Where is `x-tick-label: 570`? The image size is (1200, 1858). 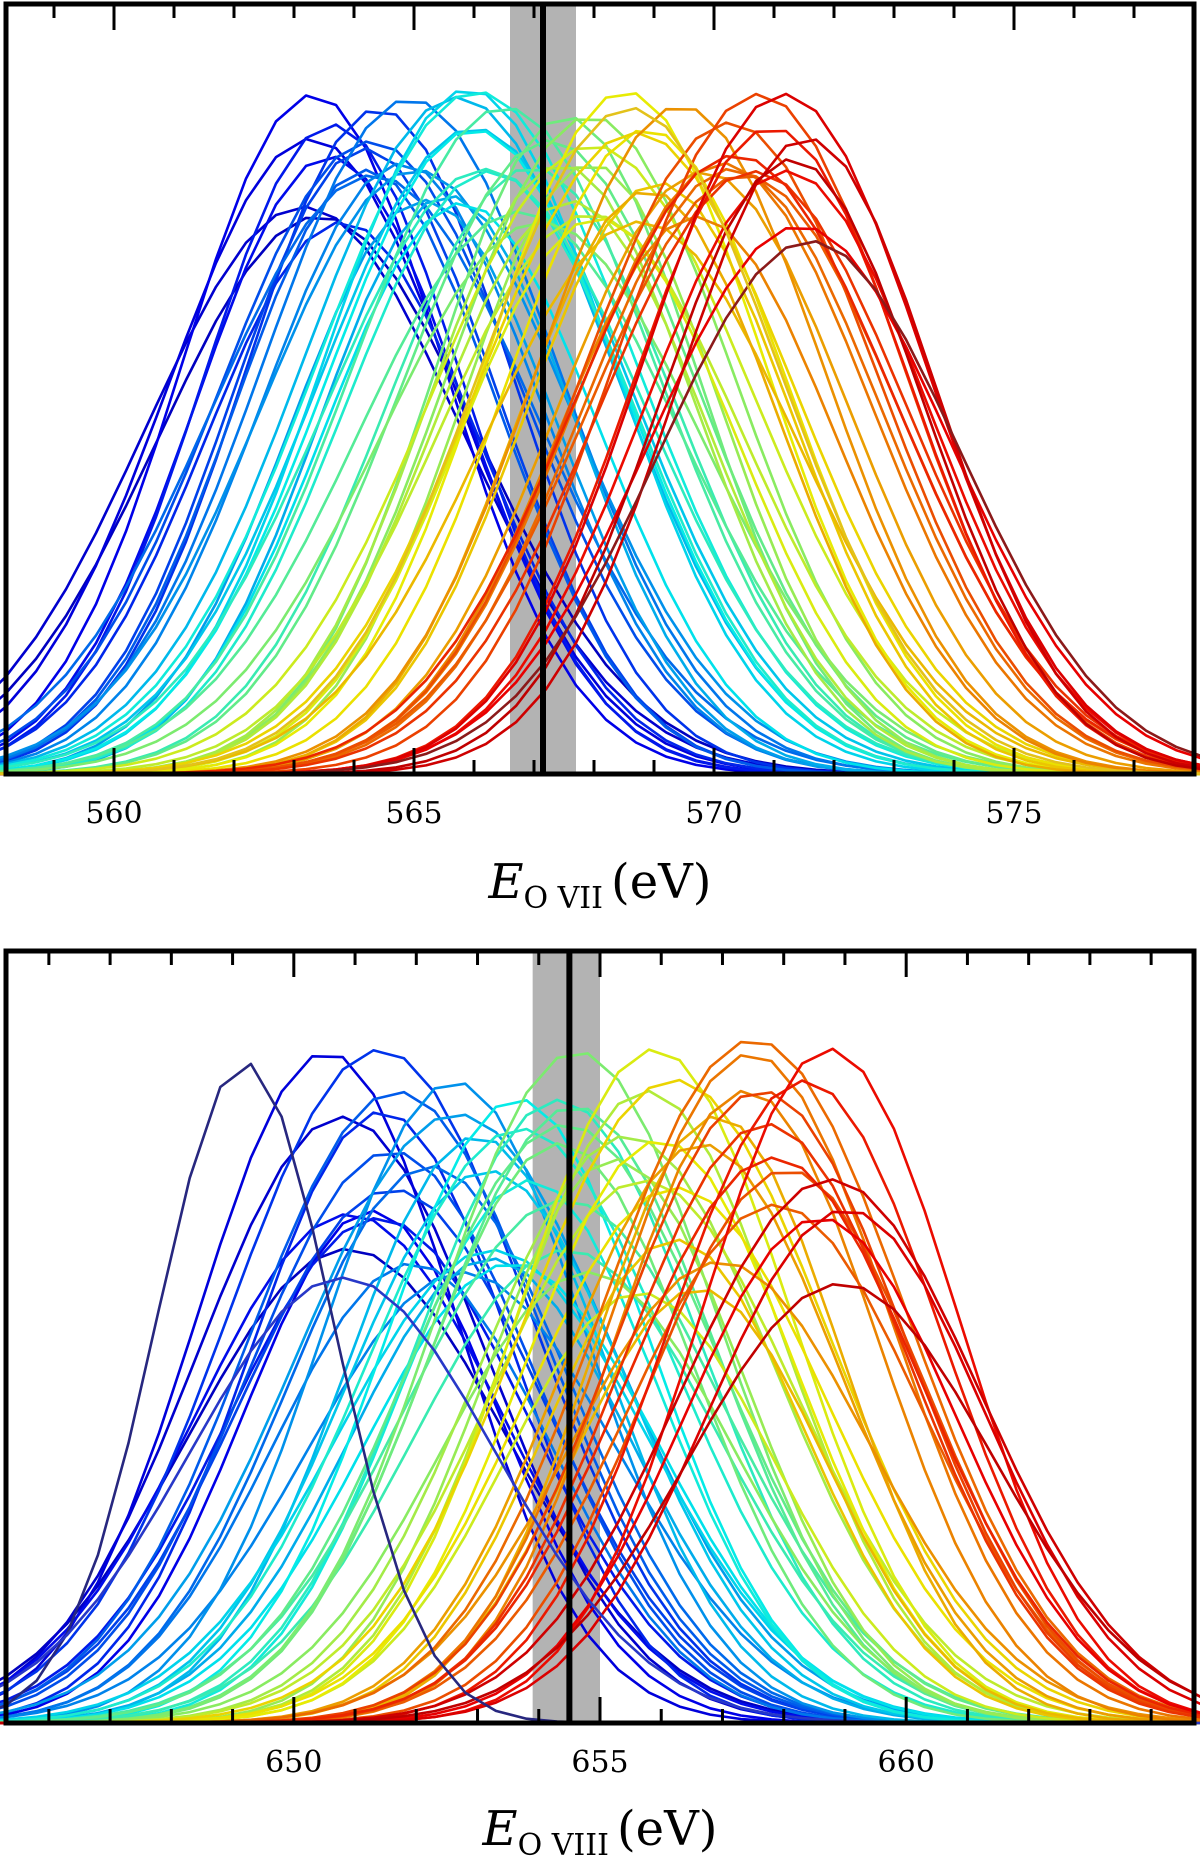
x-tick-label: 570 is located at coordinates (713, 813).